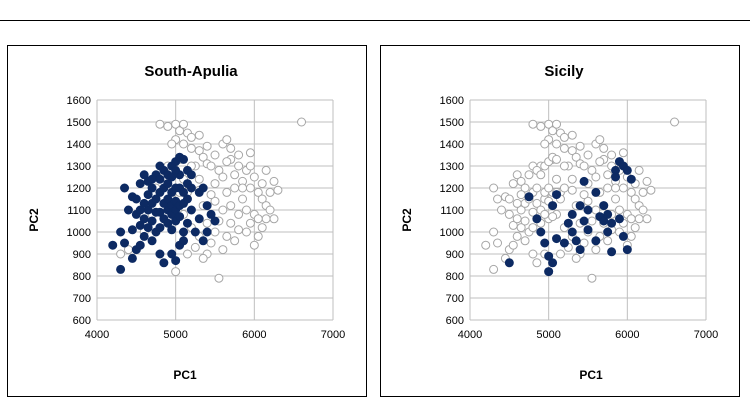  What do you see at coordinates (452, 233) in the screenshot?
I see `y-tick-label: 1000` at bounding box center [452, 233].